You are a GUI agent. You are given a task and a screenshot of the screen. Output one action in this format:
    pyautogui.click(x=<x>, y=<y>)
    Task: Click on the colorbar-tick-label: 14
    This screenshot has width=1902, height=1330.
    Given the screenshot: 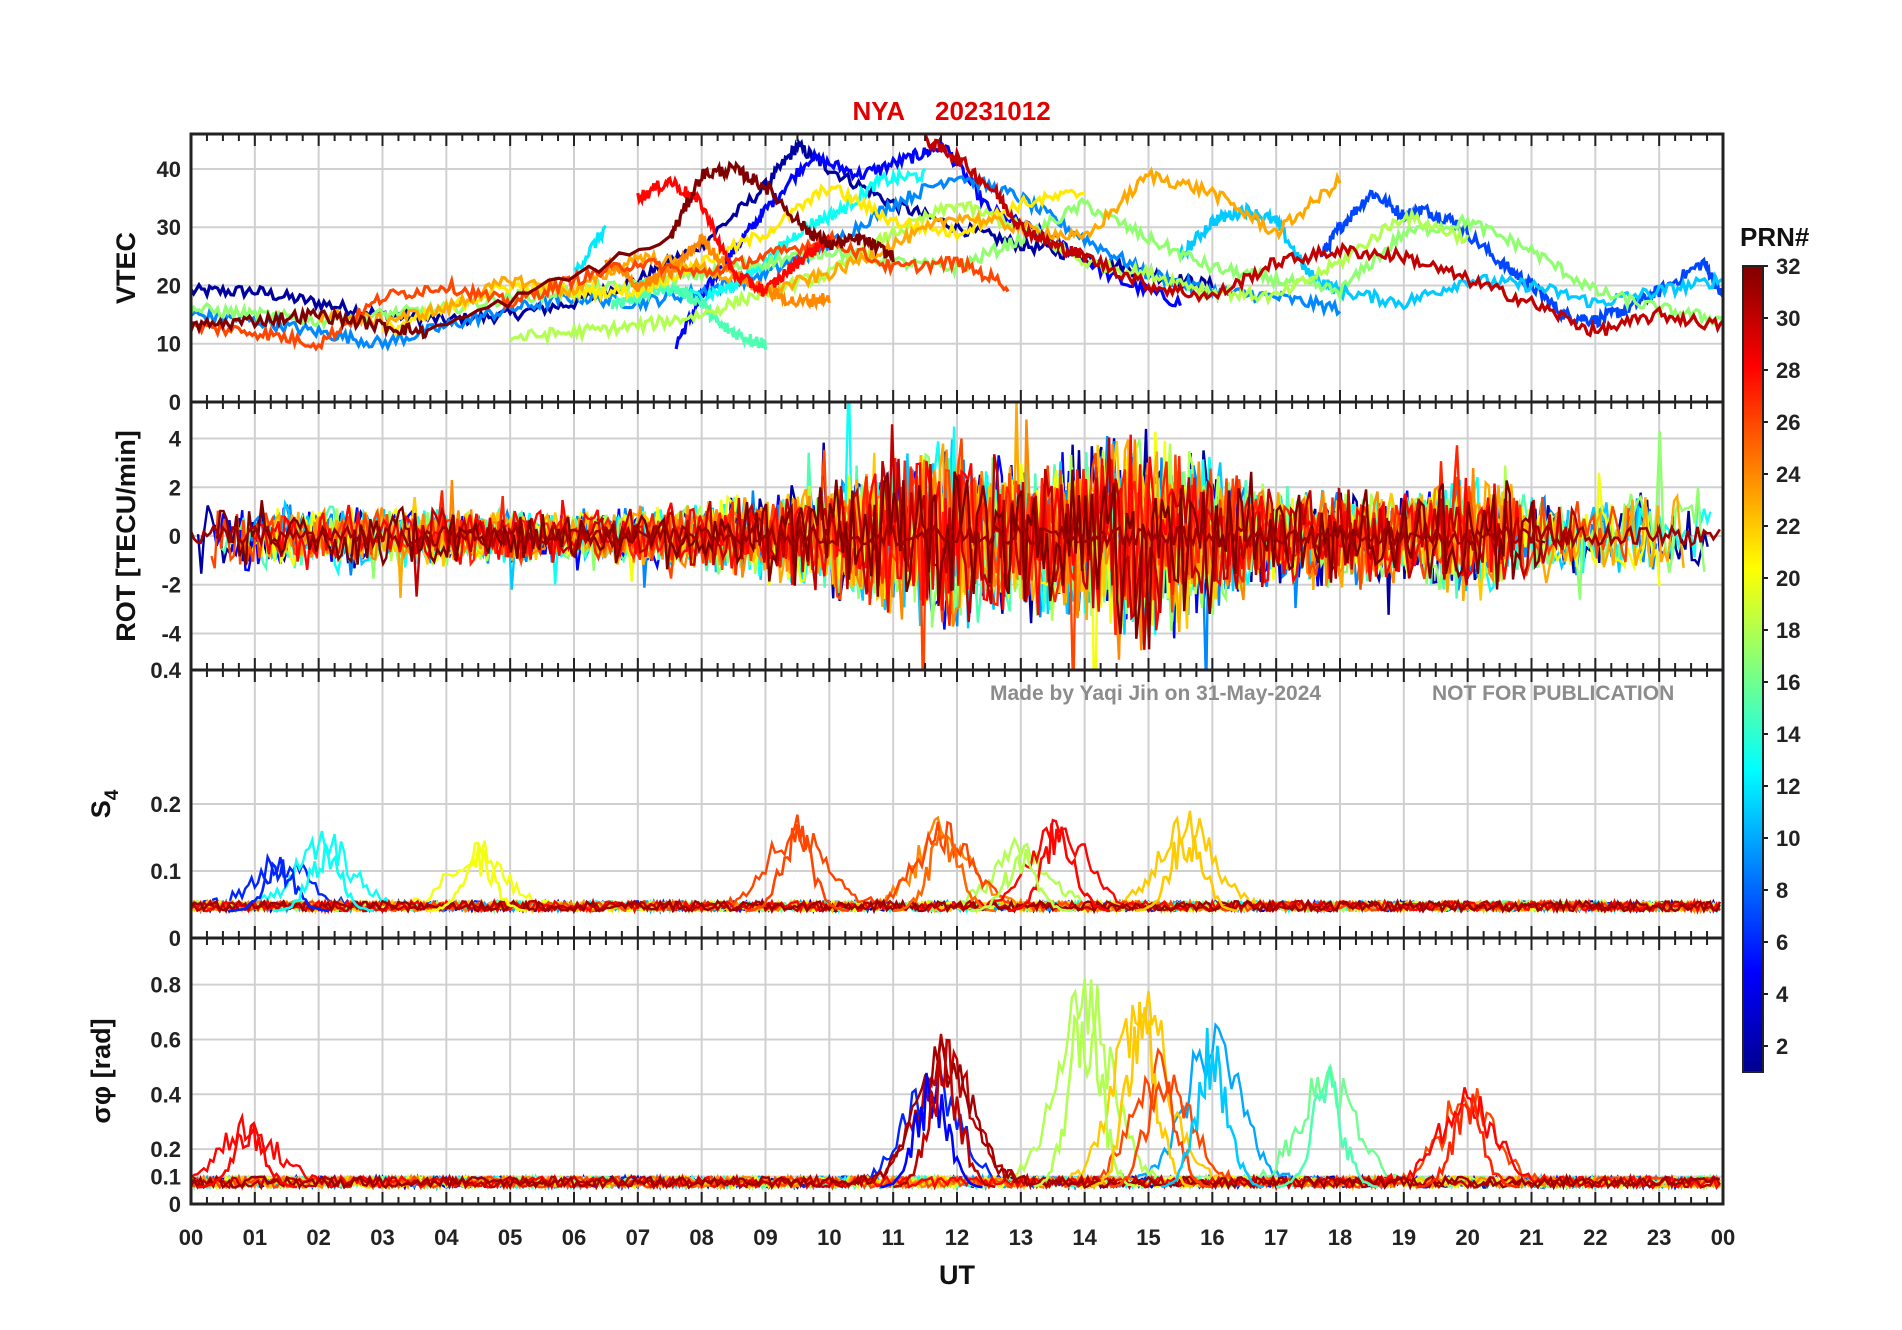 What is the action you would take?
    pyautogui.click(x=1788, y=734)
    